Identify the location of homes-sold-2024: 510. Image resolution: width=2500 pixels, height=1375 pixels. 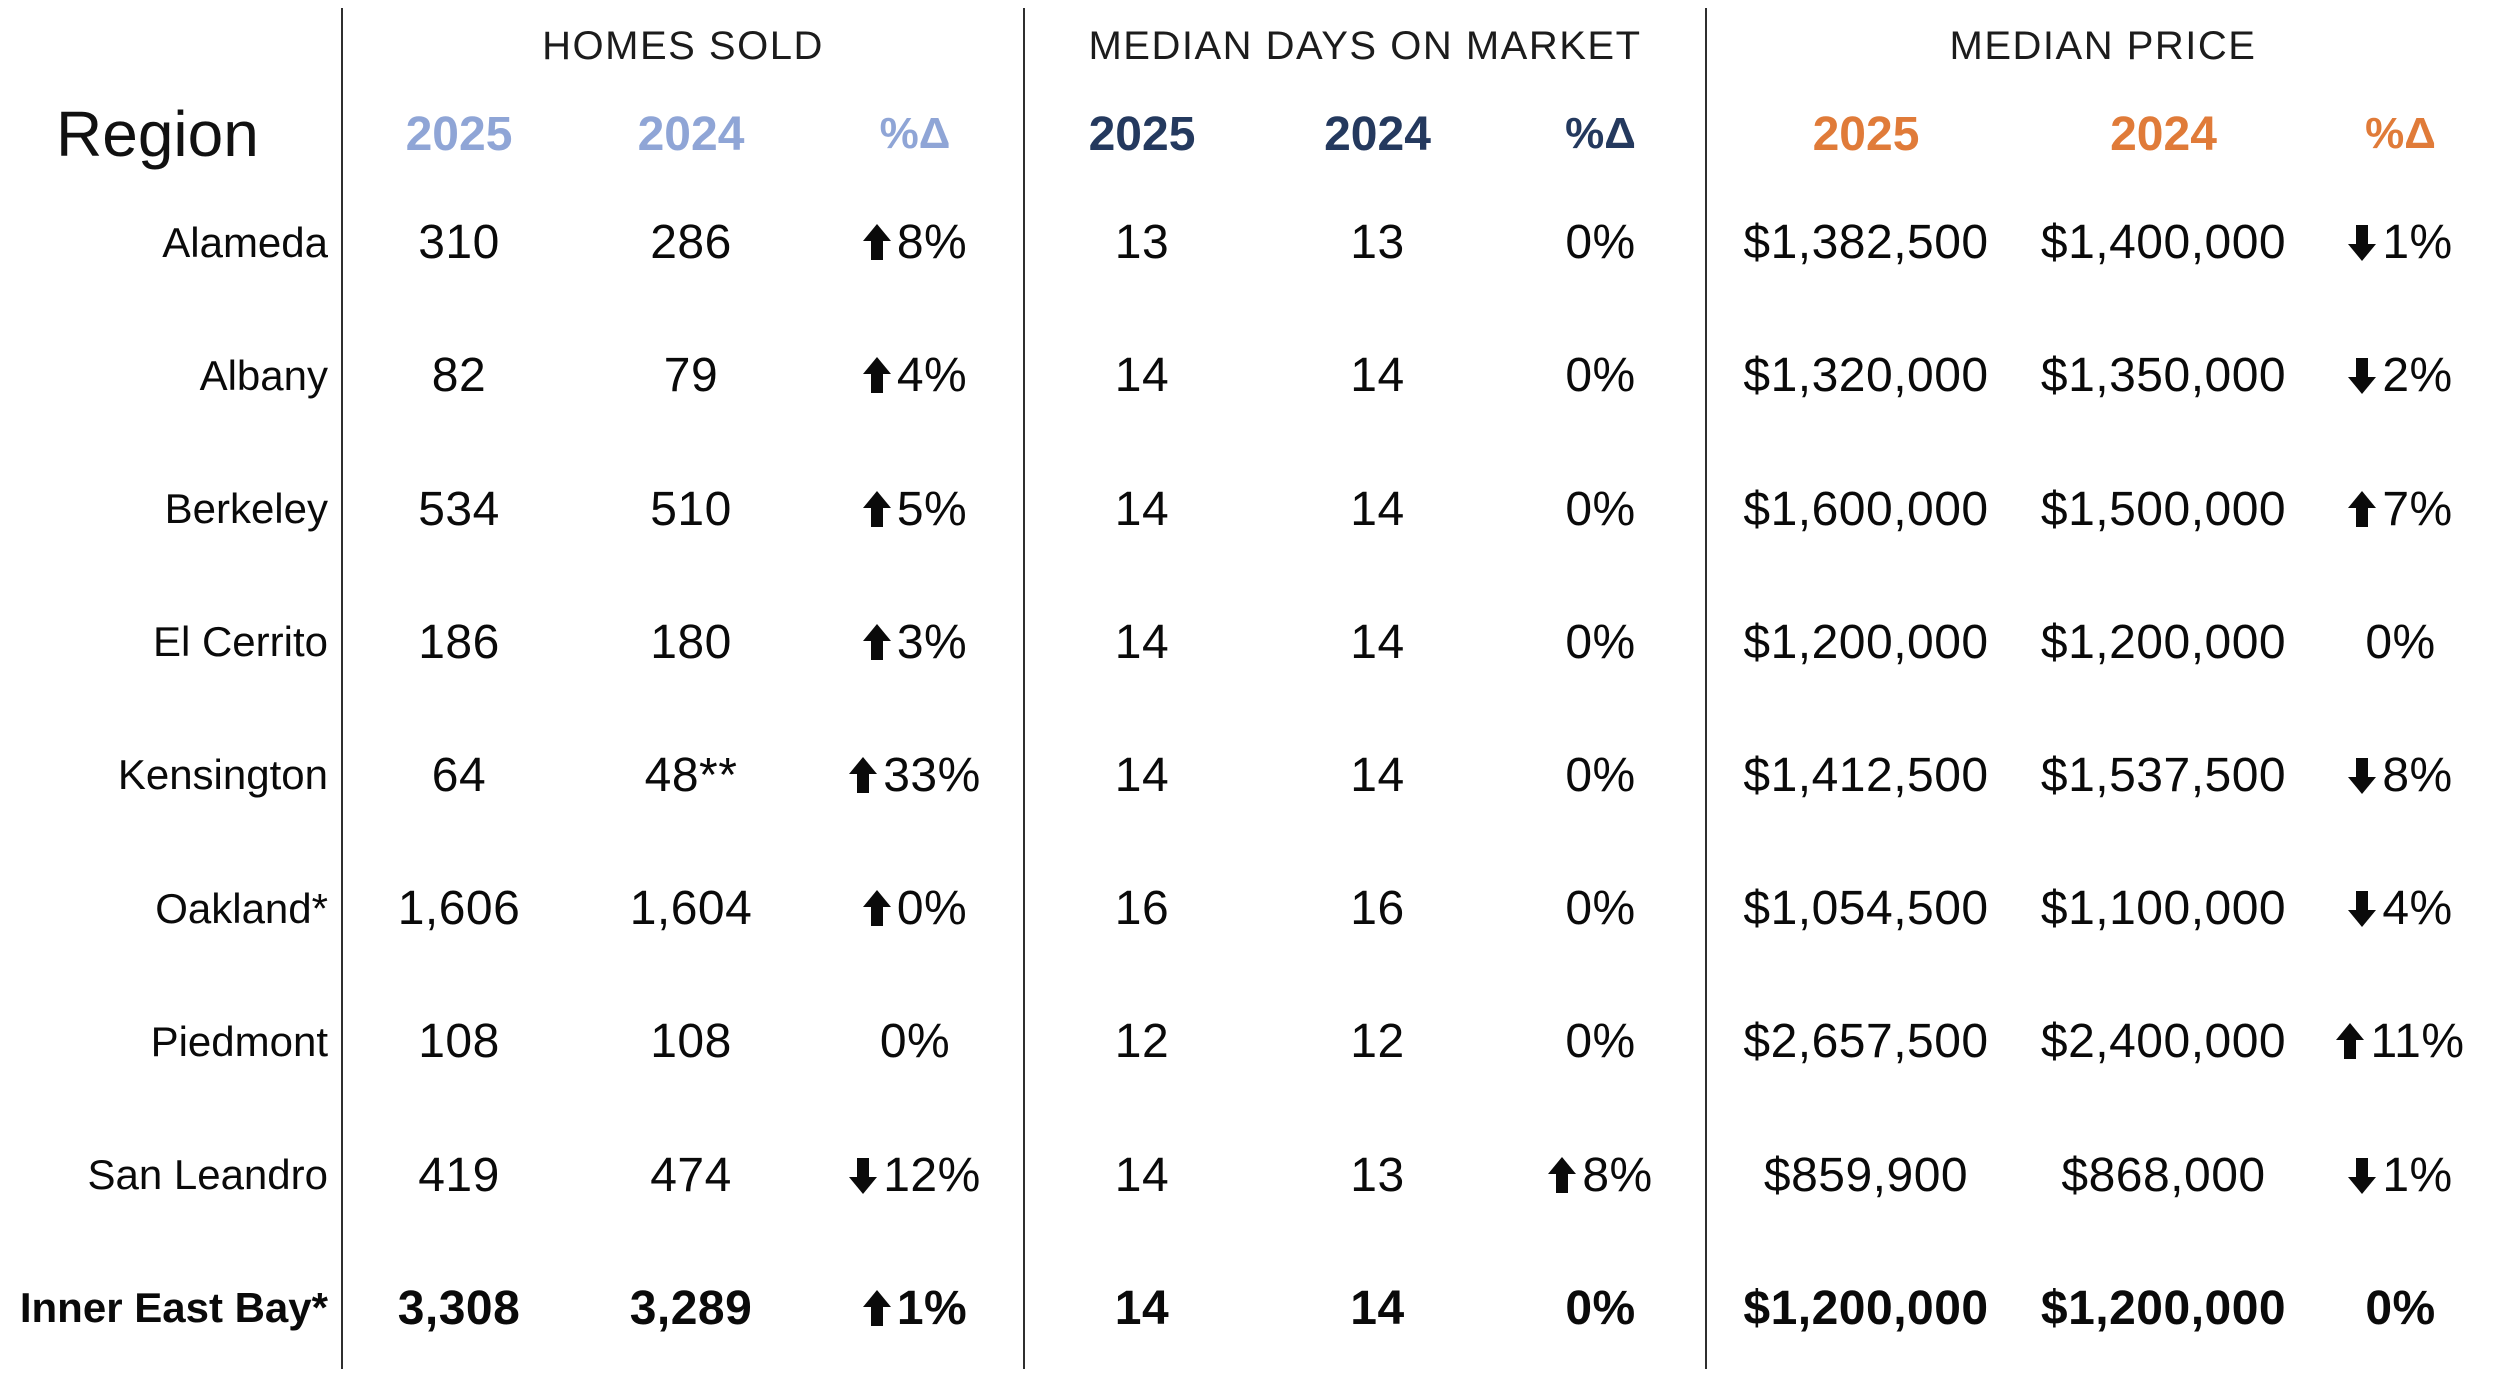
(691, 509).